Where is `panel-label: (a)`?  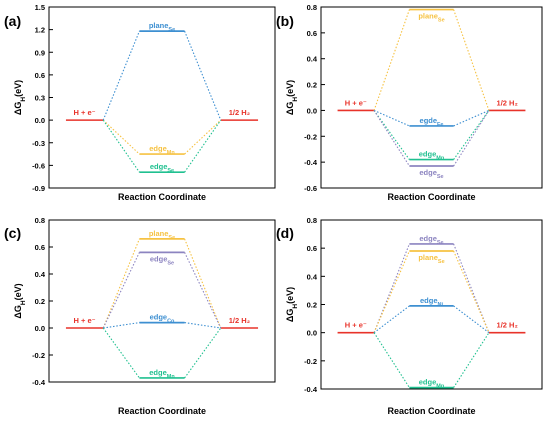 panel-label: (a) is located at coordinates (12, 21).